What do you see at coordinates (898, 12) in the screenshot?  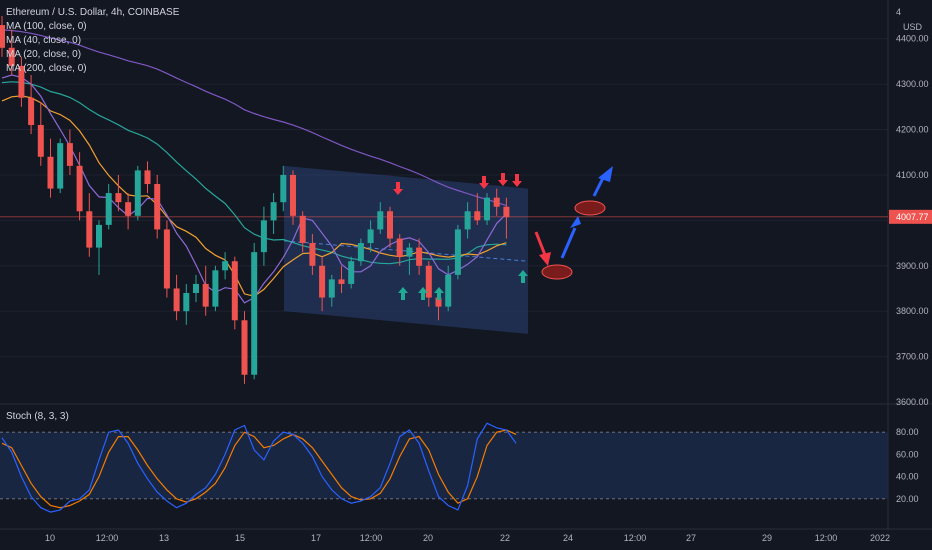 I see `price-axis-top: 4` at bounding box center [898, 12].